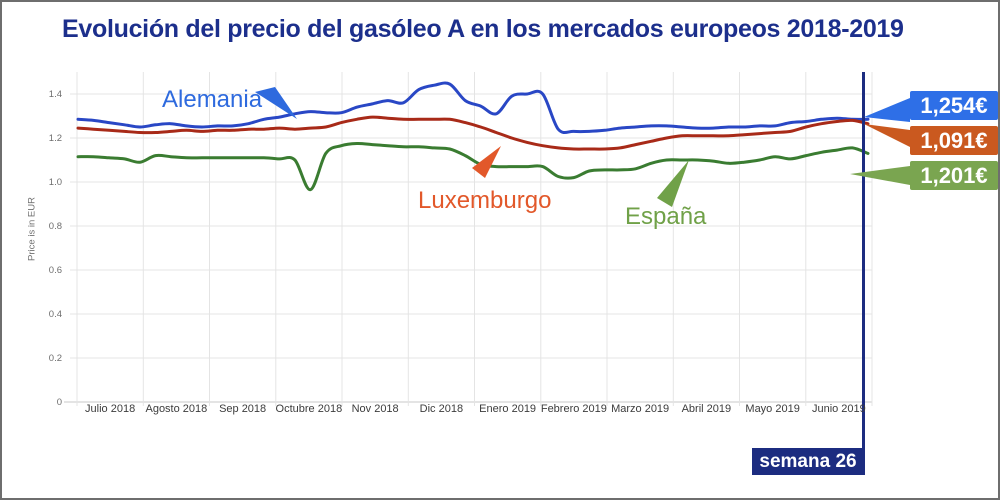  What do you see at coordinates (375, 409) in the screenshot?
I see `x-axis-label: Nov 2018` at bounding box center [375, 409].